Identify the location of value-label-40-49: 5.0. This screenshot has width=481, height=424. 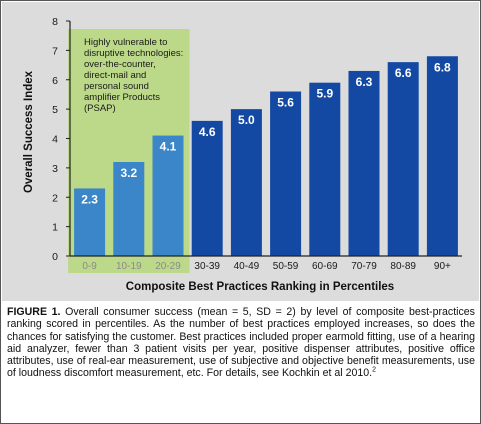
(246, 120).